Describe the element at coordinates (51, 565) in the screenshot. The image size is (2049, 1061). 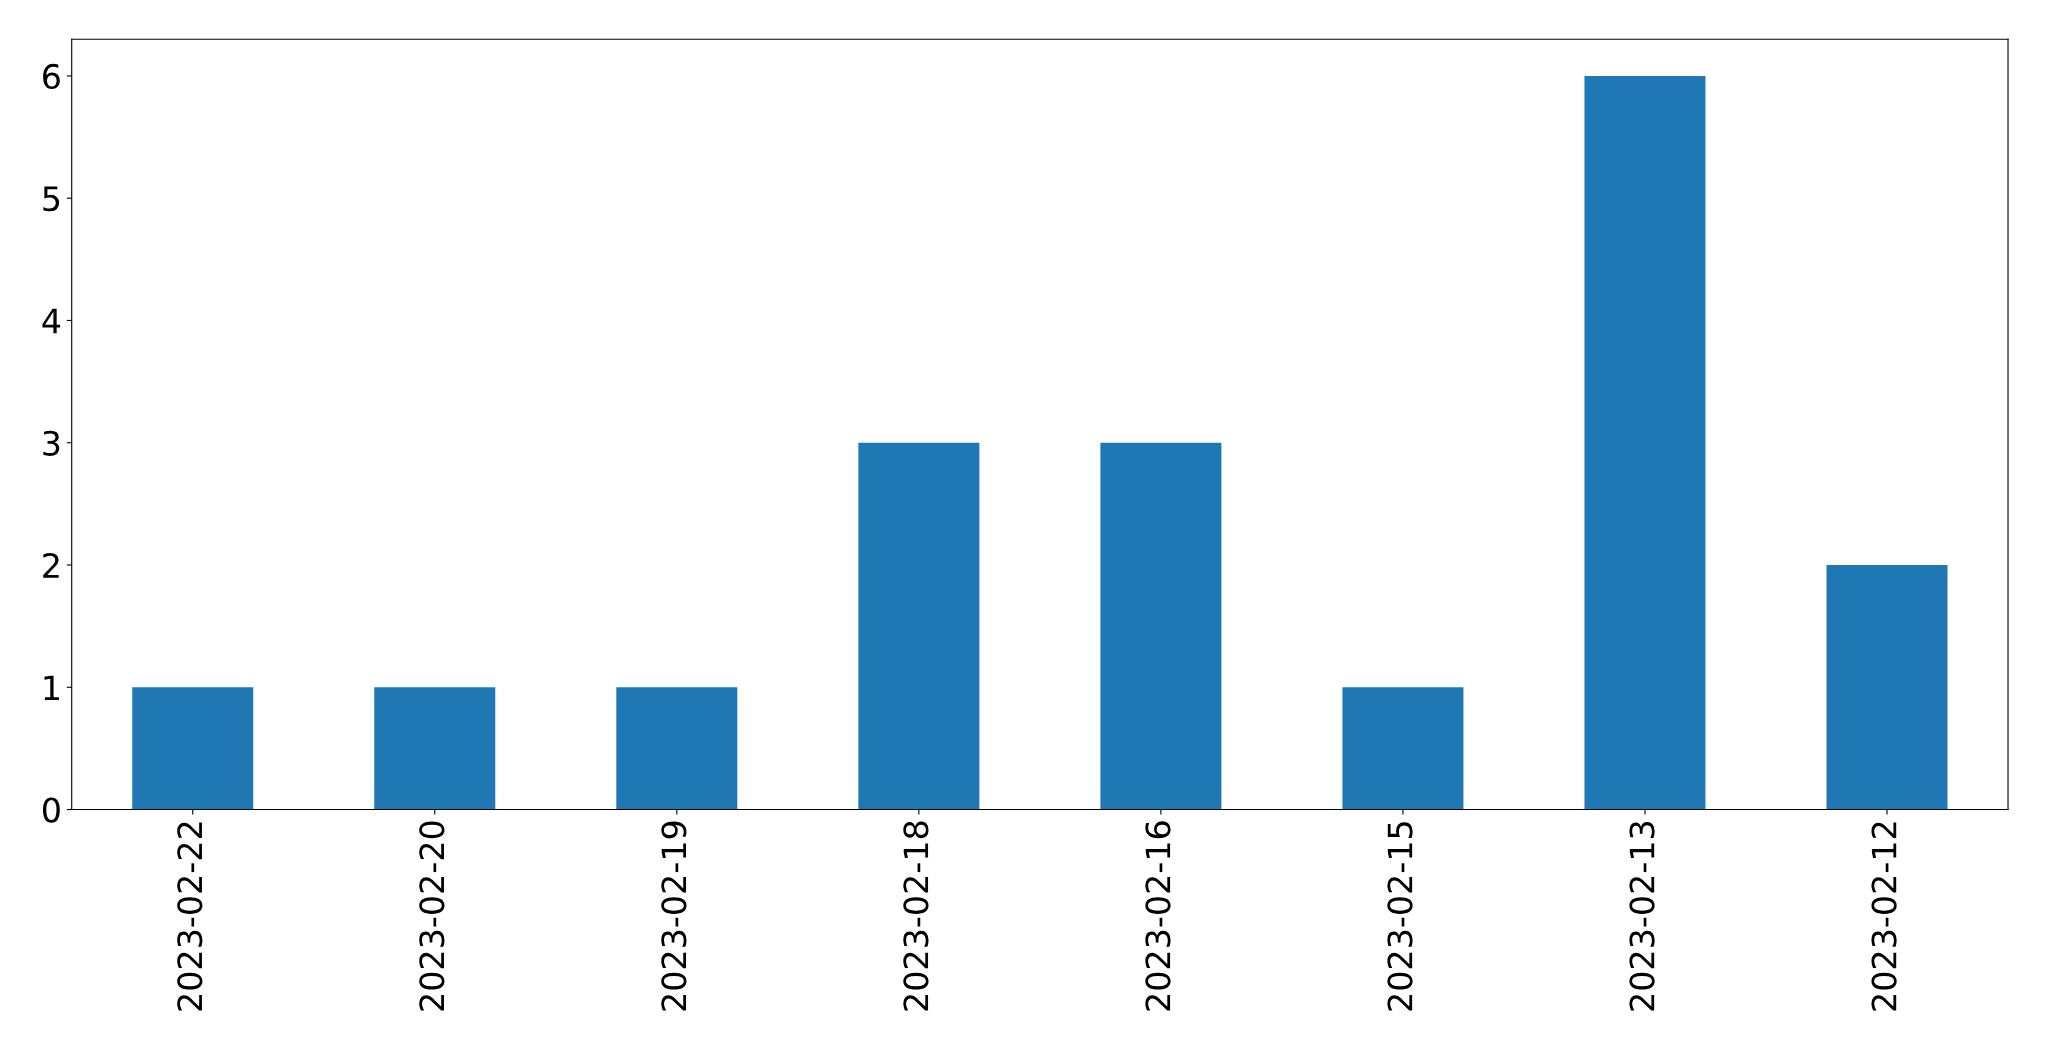
I see `y-tick-label: 2` at that location.